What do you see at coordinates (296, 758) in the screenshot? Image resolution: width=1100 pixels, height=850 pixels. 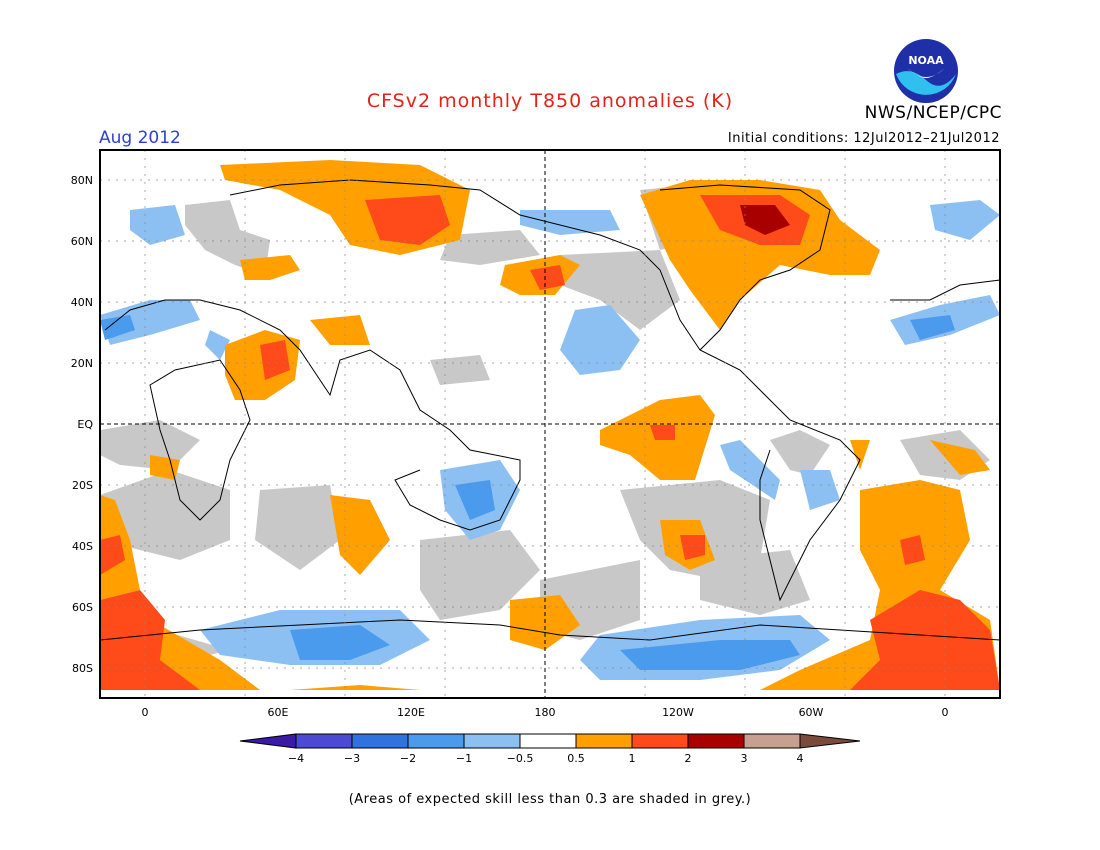 I see `colorbar-label: −4` at bounding box center [296, 758].